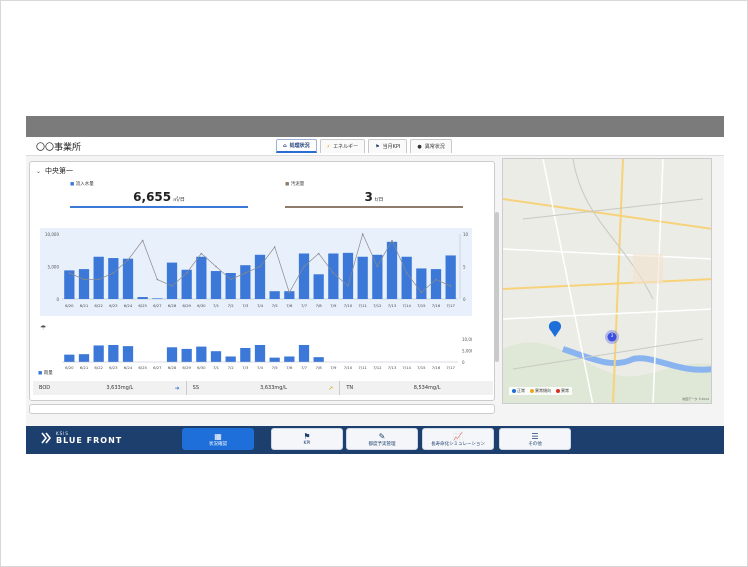 The image size is (748, 567). I want to click on quality-tn: TN 8,534mg/L ➜, so click(416, 388).